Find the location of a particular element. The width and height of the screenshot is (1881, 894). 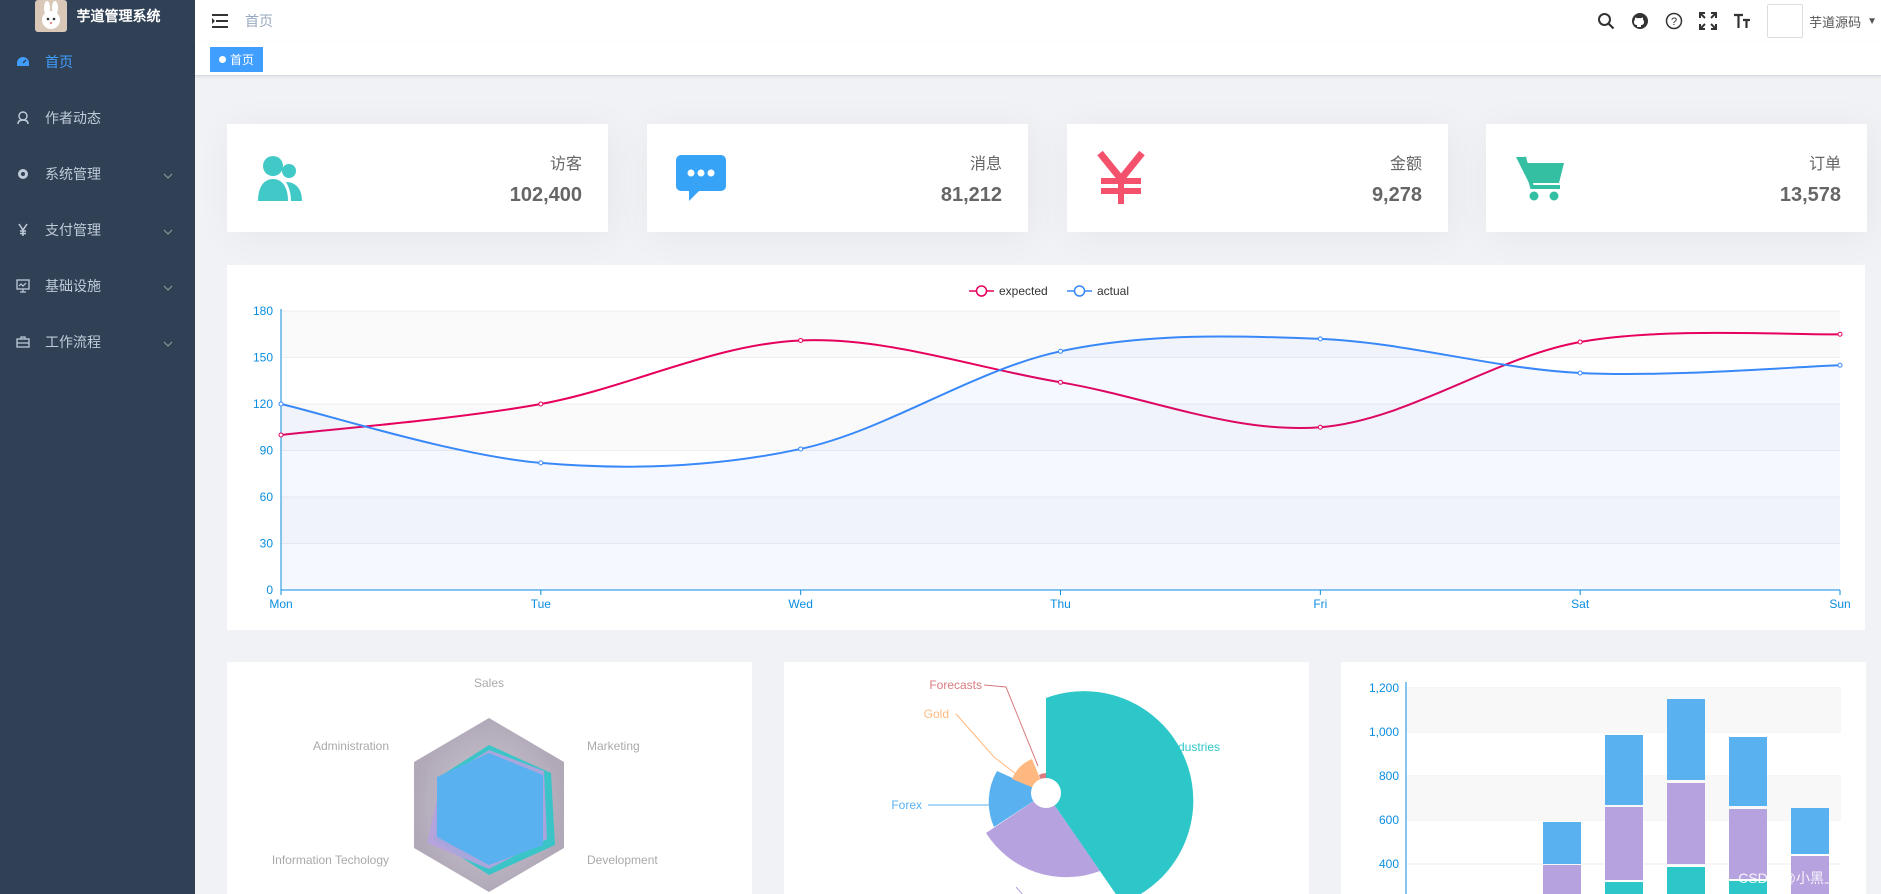

monitor-icon is located at coordinates (23, 286).